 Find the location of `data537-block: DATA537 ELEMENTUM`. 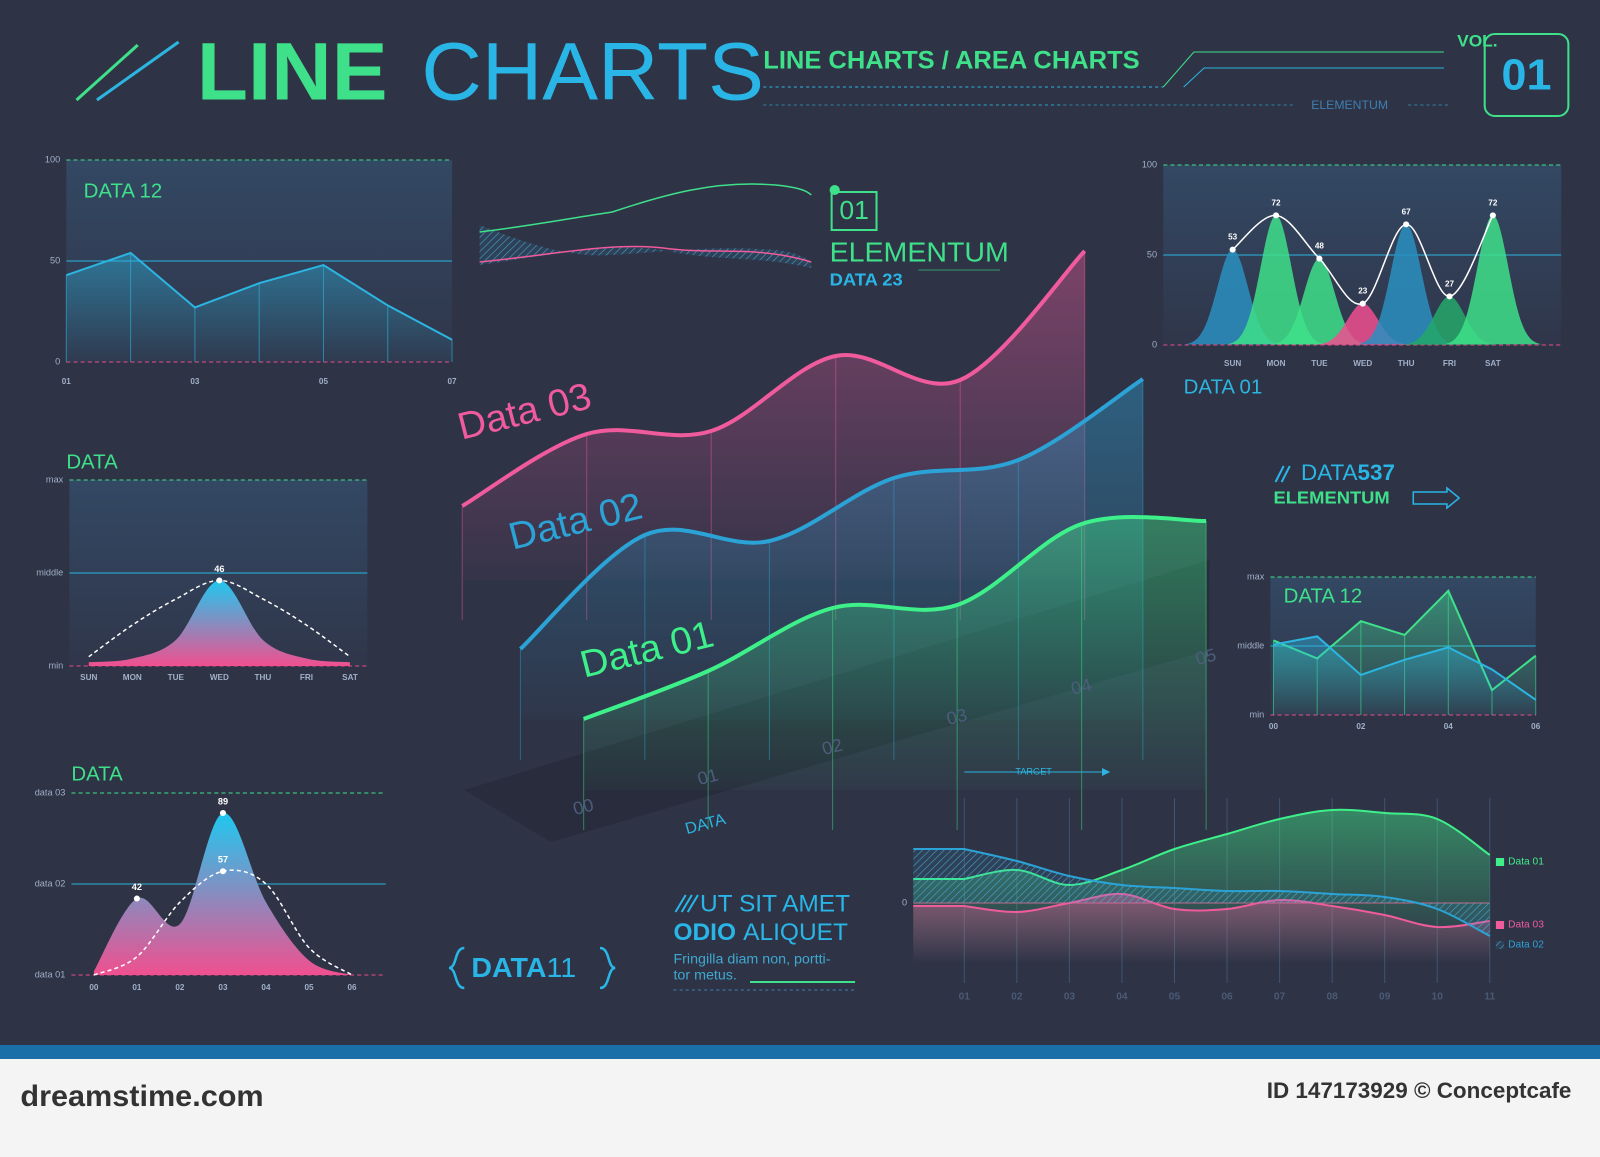

data537-block: DATA537 ELEMENTUM is located at coordinates (1367, 485).